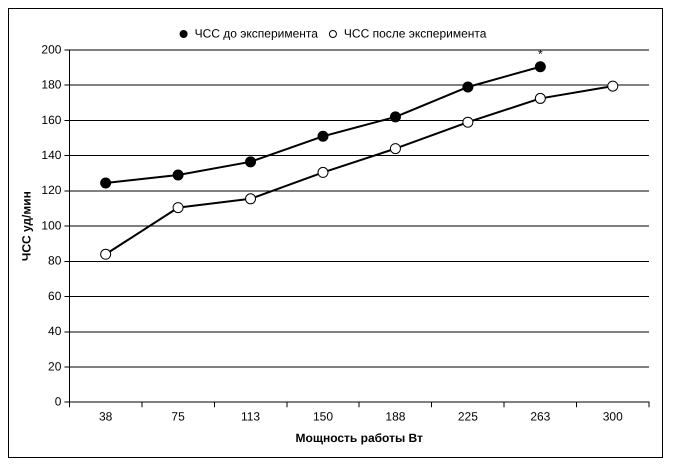 This screenshot has height=470, width=675. I want to click on y-tick-label: 20, so click(55, 366).